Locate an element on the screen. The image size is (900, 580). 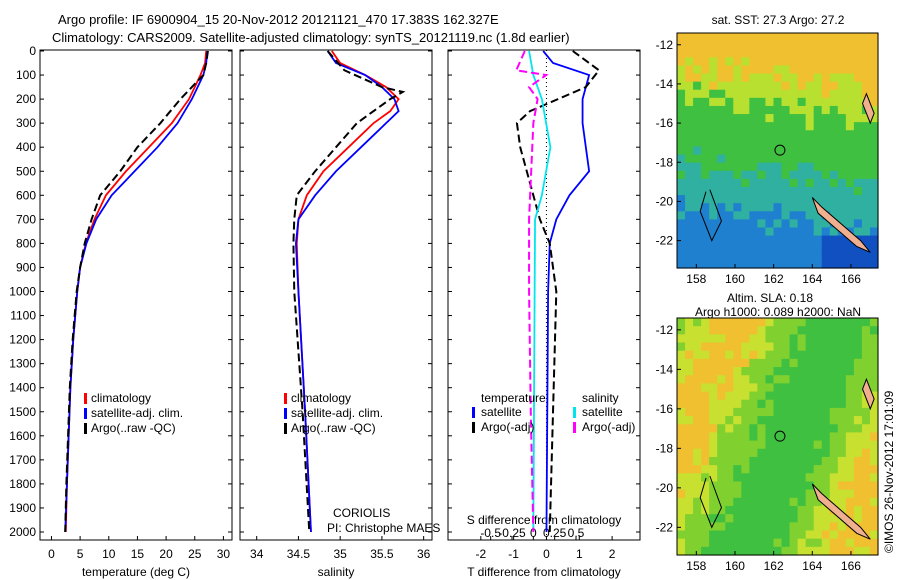
series-line-climatology is located at coordinates (136, 291).